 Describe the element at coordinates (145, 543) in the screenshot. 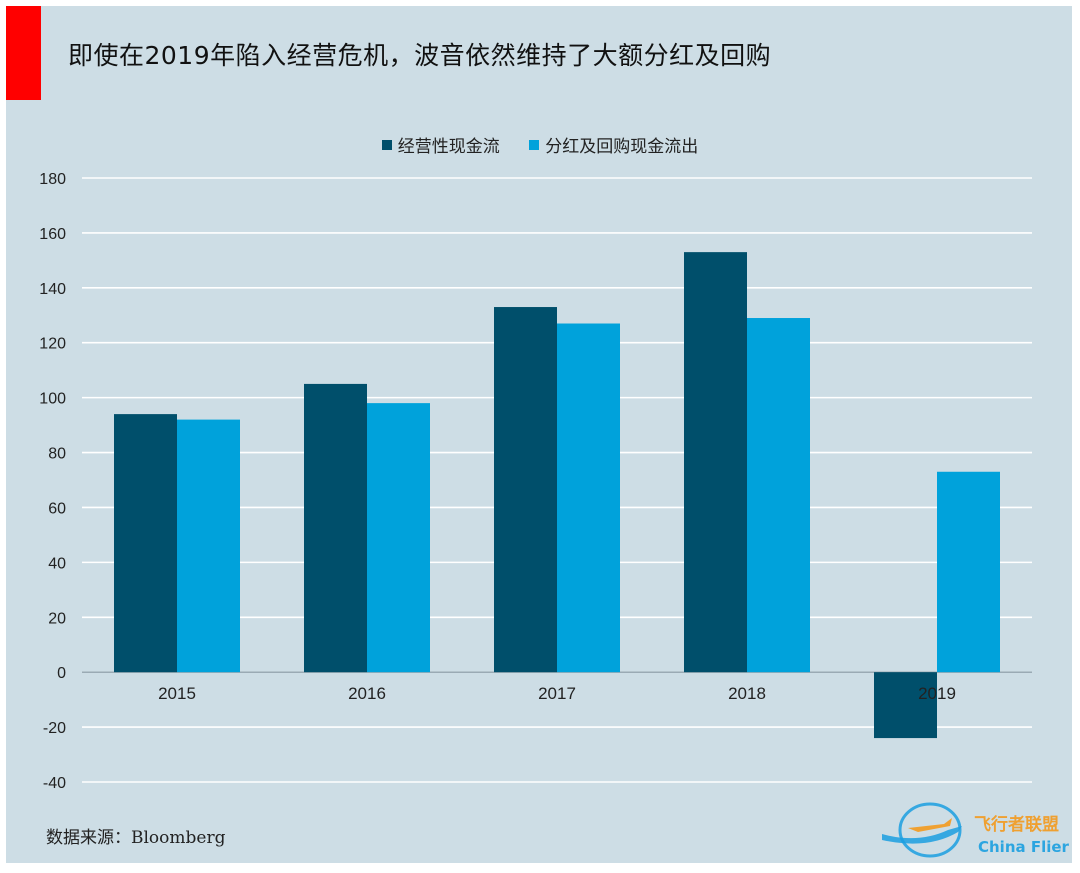

I see `bar-1-2015` at that location.